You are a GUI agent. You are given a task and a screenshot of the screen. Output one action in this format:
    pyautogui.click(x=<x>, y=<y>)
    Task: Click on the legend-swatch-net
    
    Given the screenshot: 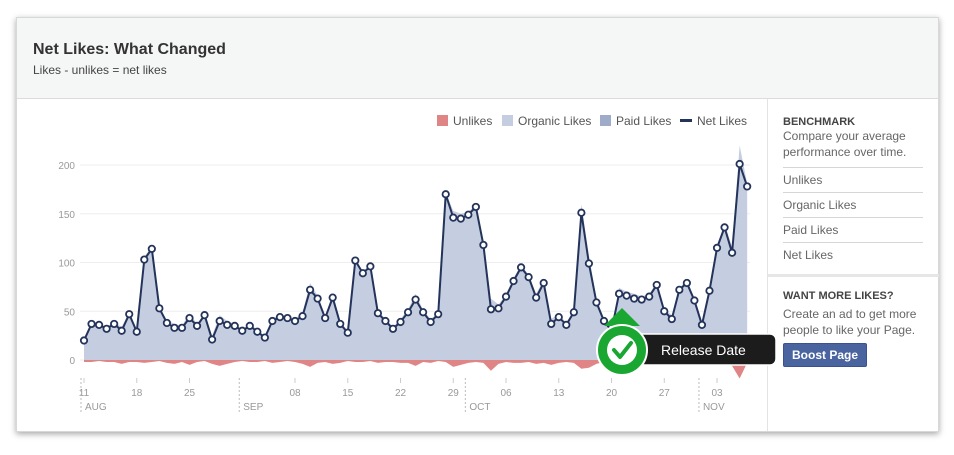 What is the action you would take?
    pyautogui.click(x=686, y=120)
    